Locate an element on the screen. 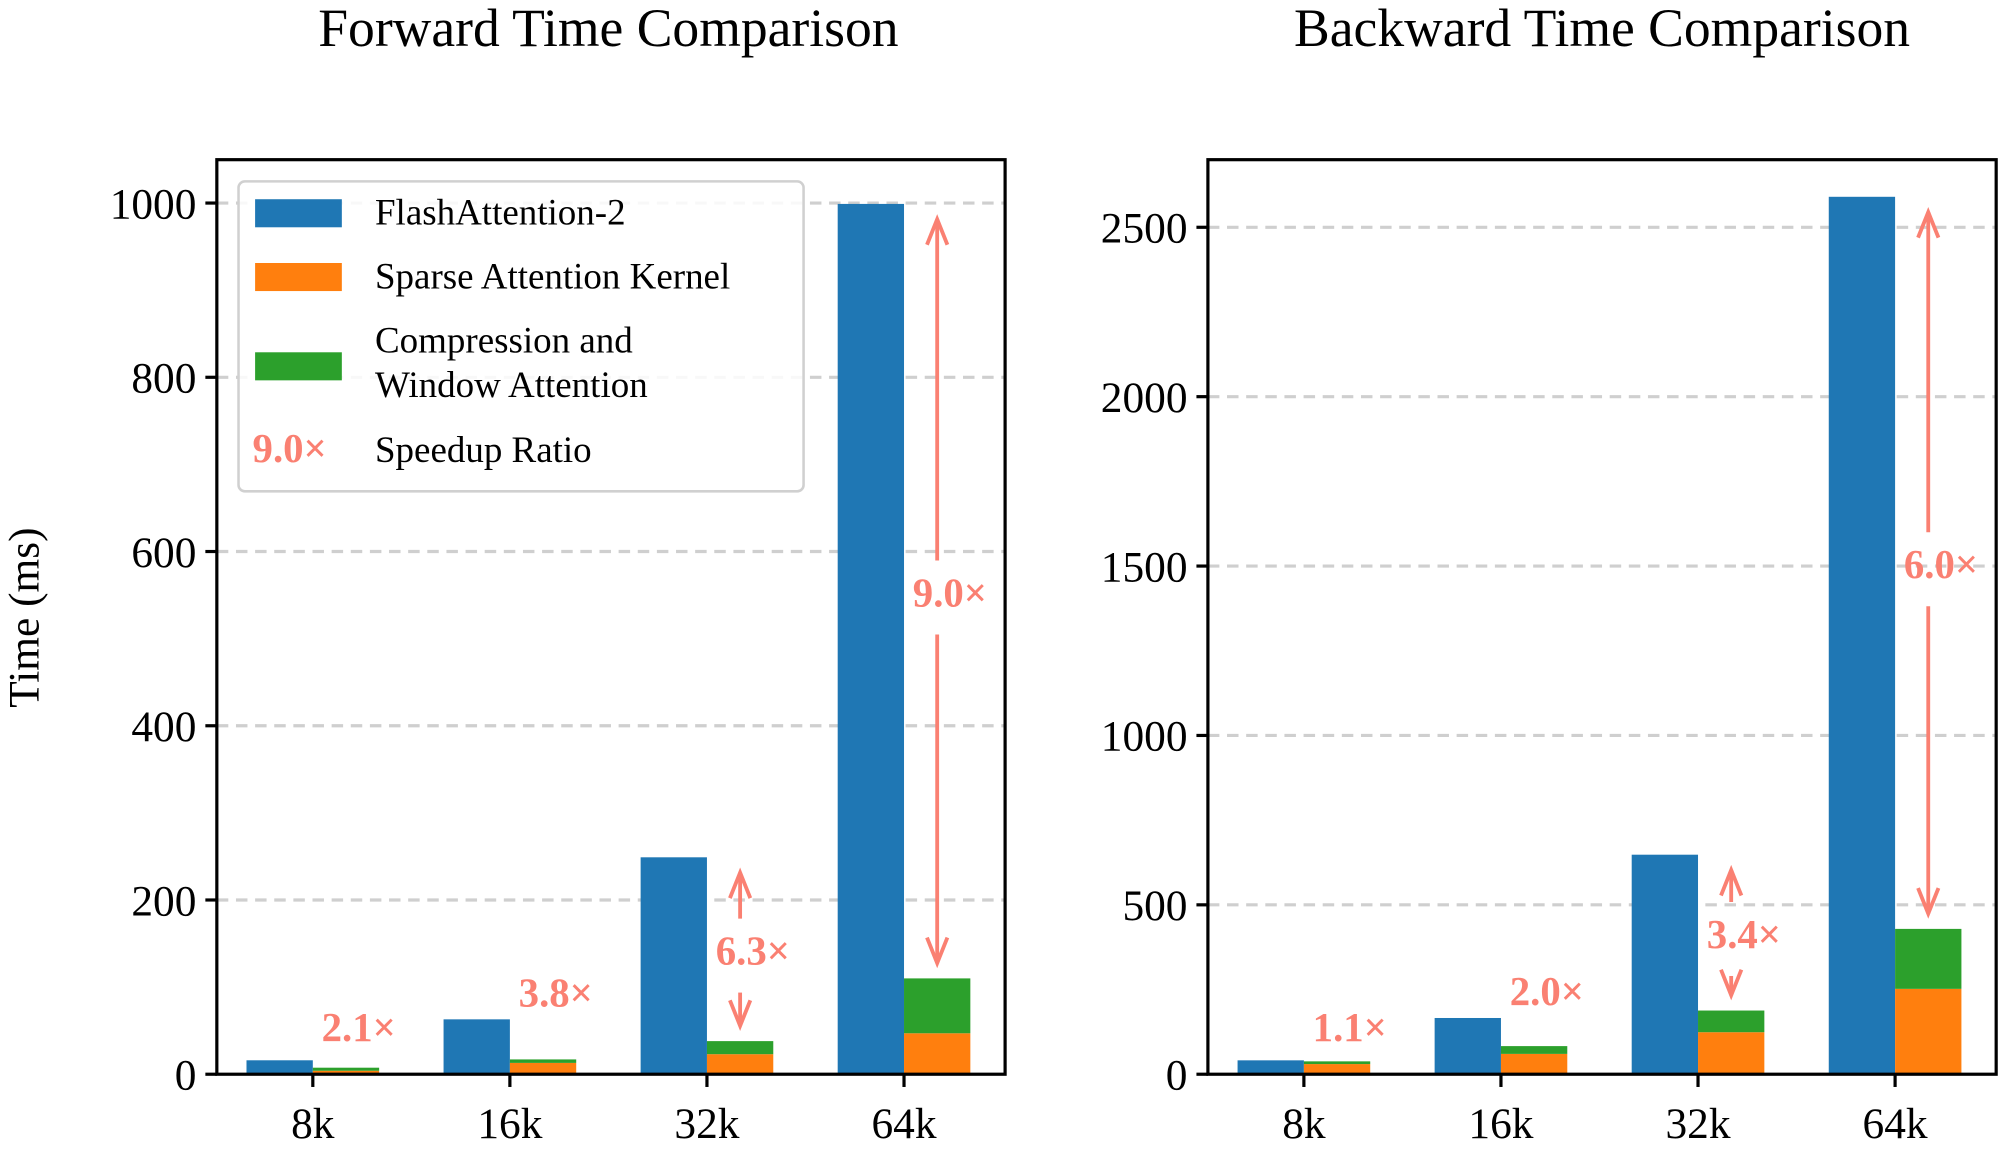 This screenshot has width=2000, height=1151. y-axis-label: Time (ms) is located at coordinates (24, 617).